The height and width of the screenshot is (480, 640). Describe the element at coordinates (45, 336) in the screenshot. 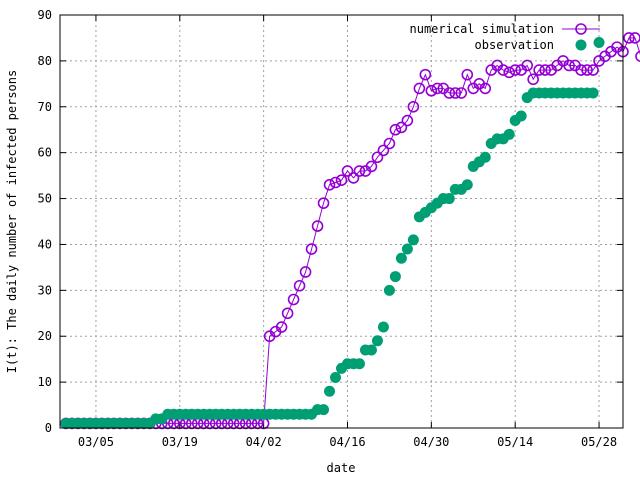

I see `y-tick-label: 20` at that location.